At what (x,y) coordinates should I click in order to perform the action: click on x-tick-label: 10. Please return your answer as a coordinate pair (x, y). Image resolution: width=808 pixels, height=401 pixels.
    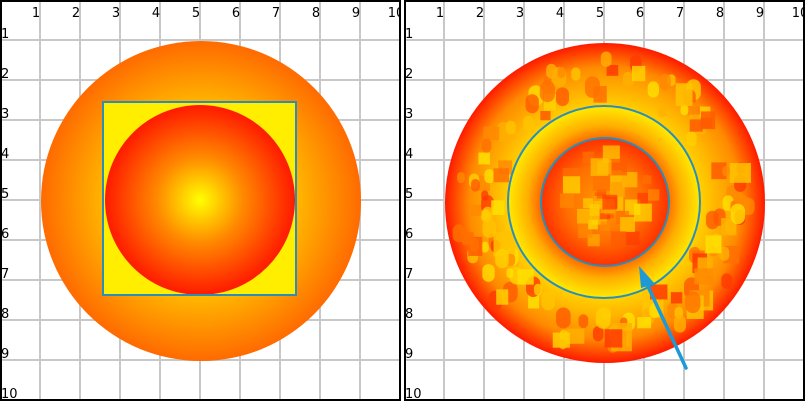
    Looking at the image, I should click on (798, 13).